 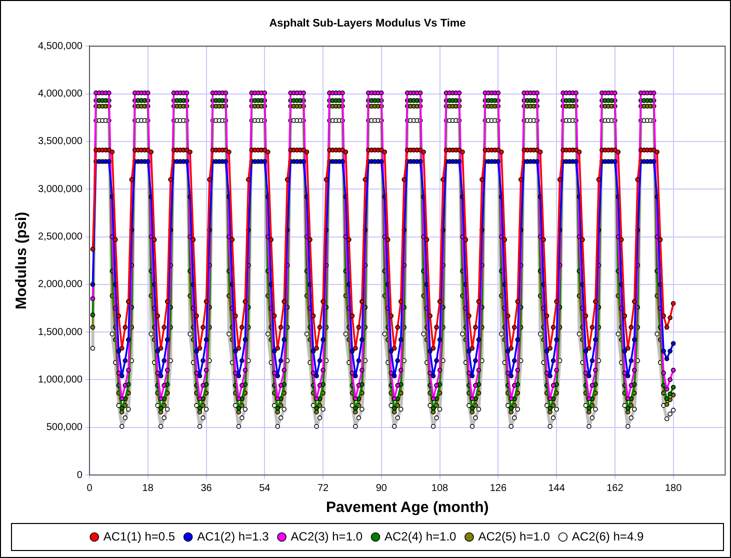 What do you see at coordinates (233, 536) in the screenshot?
I see `legend-label: AC1(2) h=1.3` at bounding box center [233, 536].